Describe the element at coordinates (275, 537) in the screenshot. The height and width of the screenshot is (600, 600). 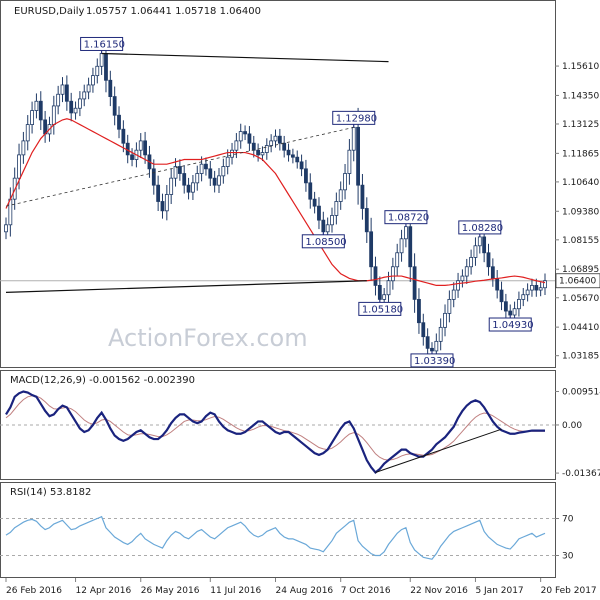
I see `rsi-line` at that location.